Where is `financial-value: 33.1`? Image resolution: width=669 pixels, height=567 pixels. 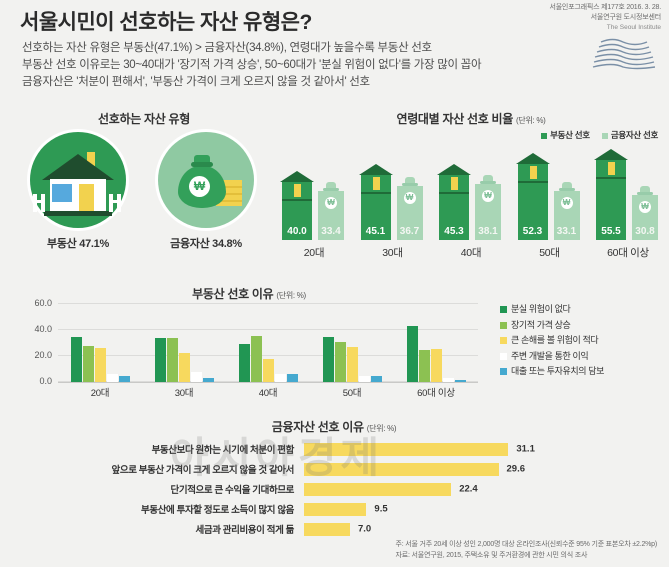
financial-value: 33.1 is located at coordinates (566, 231).